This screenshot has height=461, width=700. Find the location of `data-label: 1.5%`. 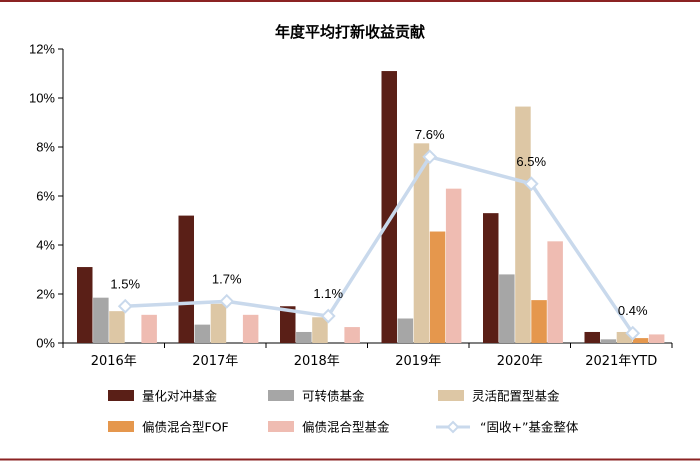

data-label: 1.5% is located at coordinates (125, 283).